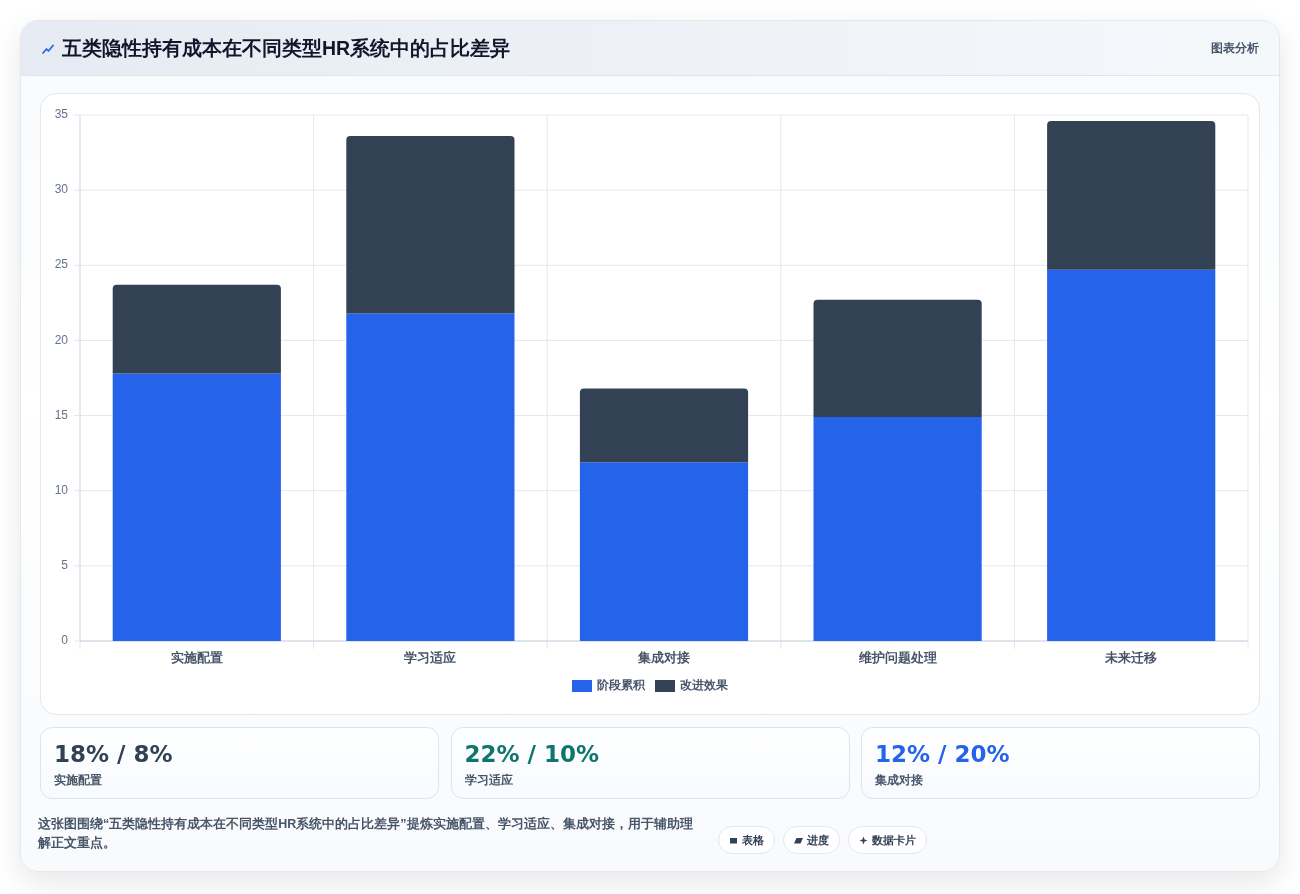 The height and width of the screenshot is (894, 1300). I want to click on chart-title: 五类隐性持有成本在不同类型HR系统中的占比差异, so click(286, 48).